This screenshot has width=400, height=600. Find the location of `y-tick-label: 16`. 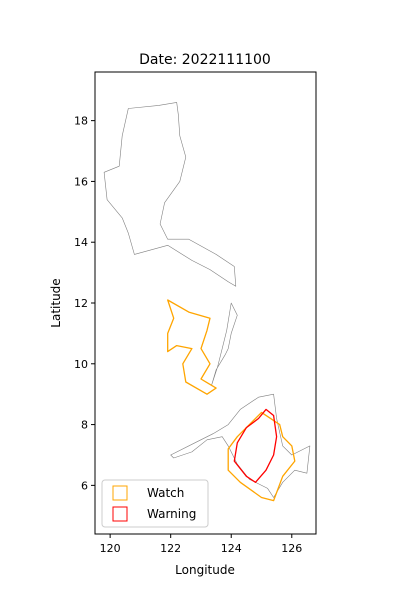

y-tick-label: 16 is located at coordinates (81, 181).